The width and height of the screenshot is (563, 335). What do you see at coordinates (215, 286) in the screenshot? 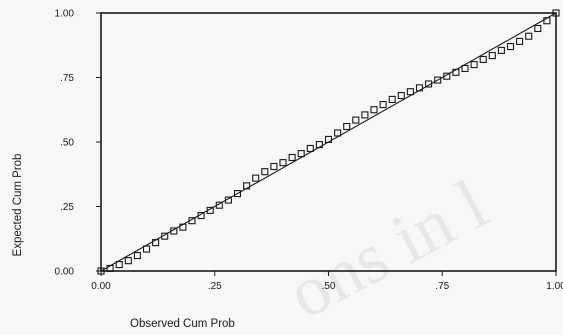
I see `x-tick-label: .25` at bounding box center [215, 286].